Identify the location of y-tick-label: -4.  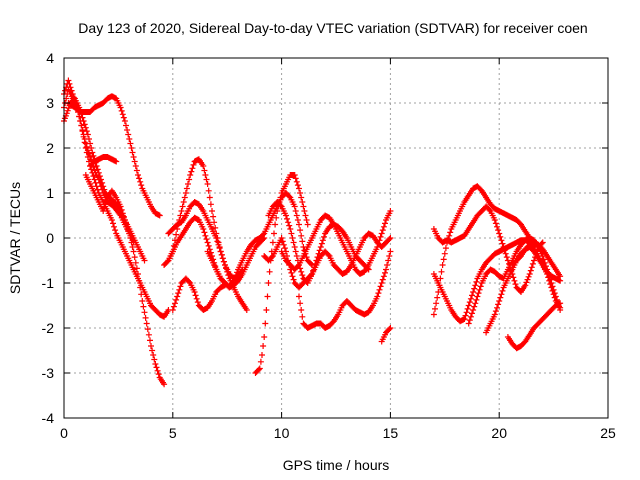
(48, 418).